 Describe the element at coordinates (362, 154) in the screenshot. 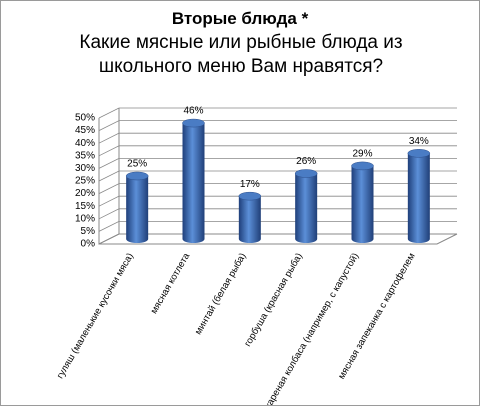

I see `value-label: 29%` at that location.